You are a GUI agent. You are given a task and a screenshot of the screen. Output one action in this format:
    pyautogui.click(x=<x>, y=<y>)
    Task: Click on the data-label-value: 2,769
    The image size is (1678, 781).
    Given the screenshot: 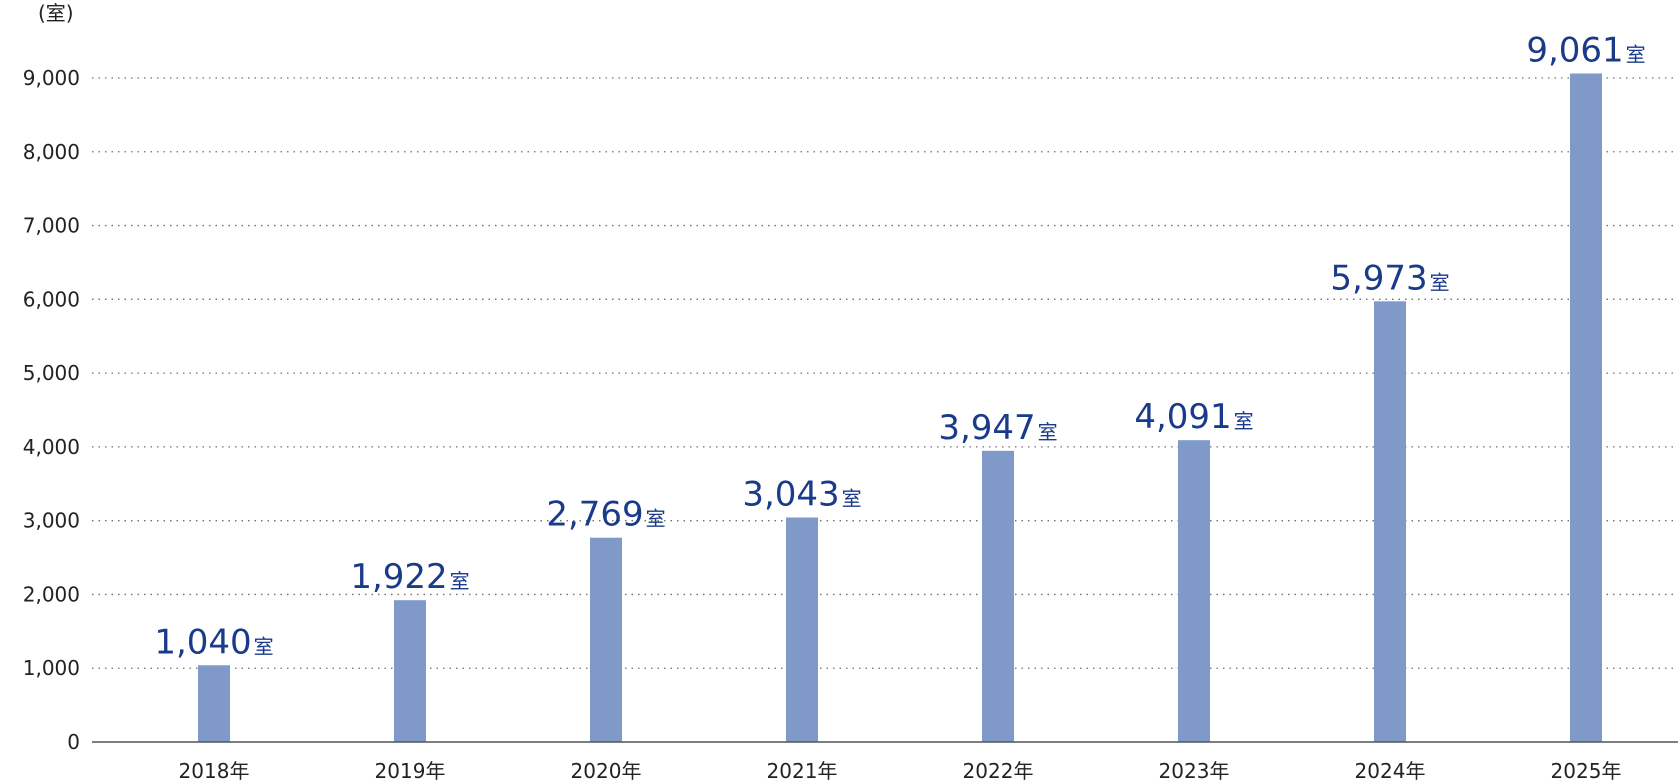 What is the action you would take?
    pyautogui.click(x=594, y=515)
    